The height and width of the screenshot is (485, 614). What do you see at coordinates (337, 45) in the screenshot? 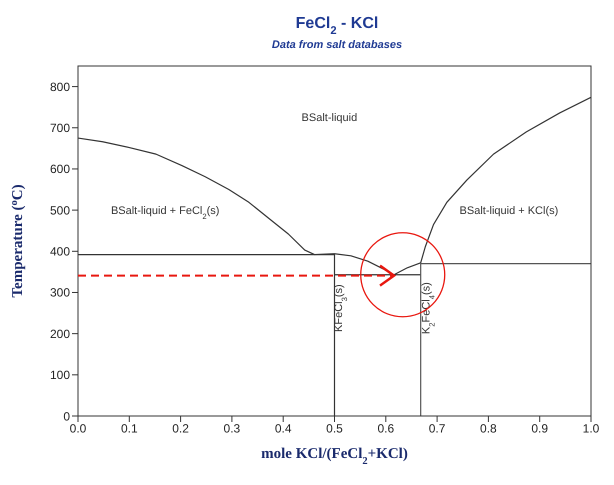
I see `chart-subtitle: Data from salt databases` at bounding box center [337, 45].